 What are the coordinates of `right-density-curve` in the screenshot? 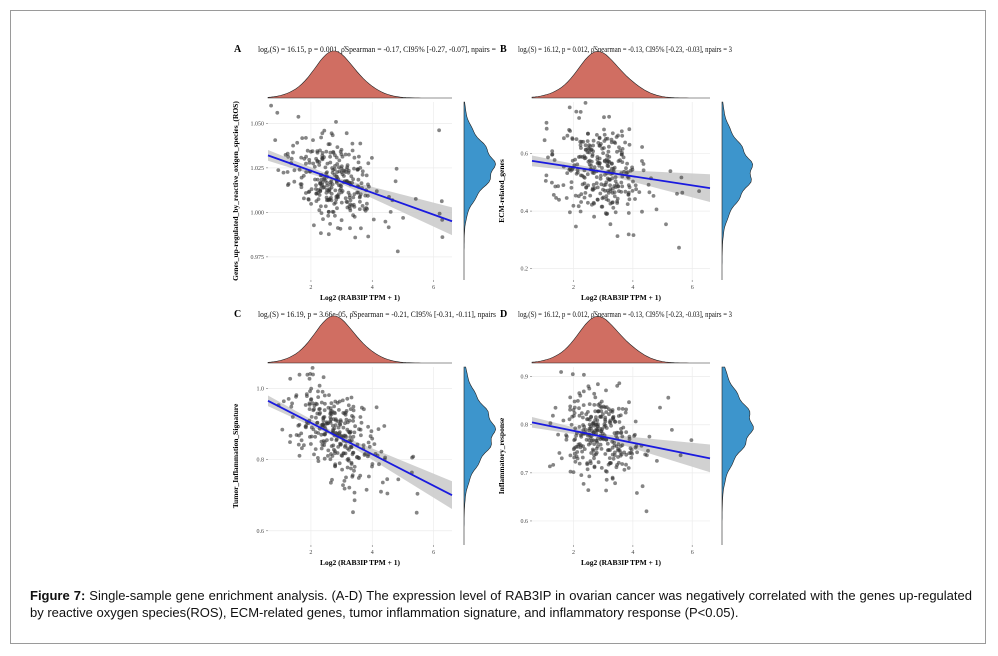 It's located at (737, 455).